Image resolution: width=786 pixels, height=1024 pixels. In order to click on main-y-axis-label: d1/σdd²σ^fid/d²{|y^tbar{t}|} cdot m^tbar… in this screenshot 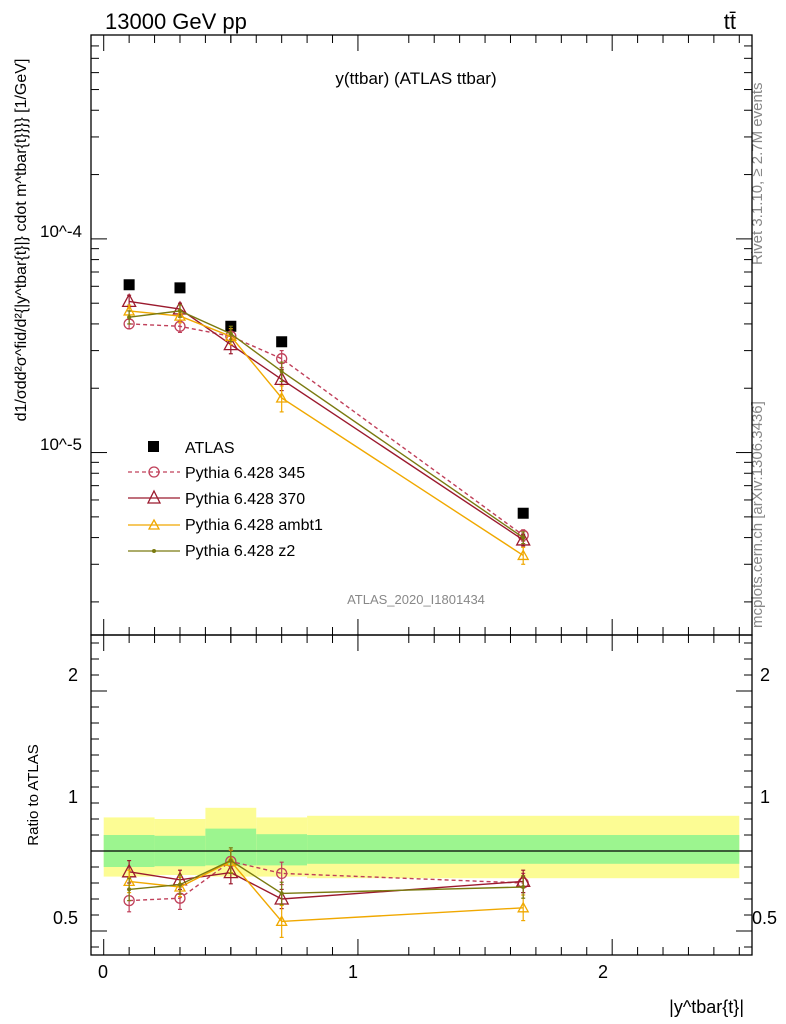, I will do `click(21, 240)`.